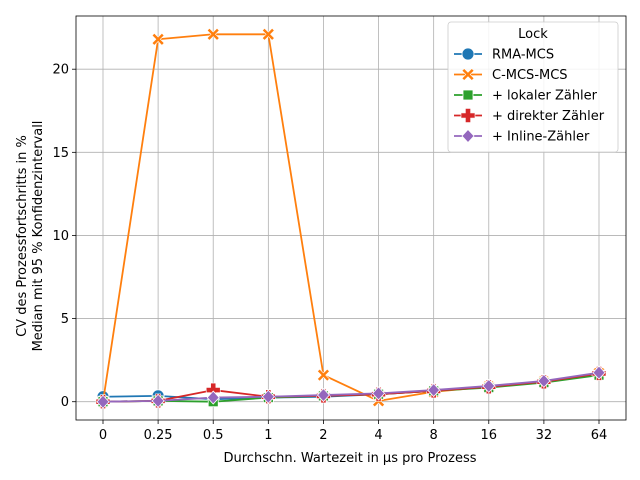 The image size is (640, 480). Describe the element at coordinates (533, 34) in the screenshot. I see `legend-title: Lock` at that location.